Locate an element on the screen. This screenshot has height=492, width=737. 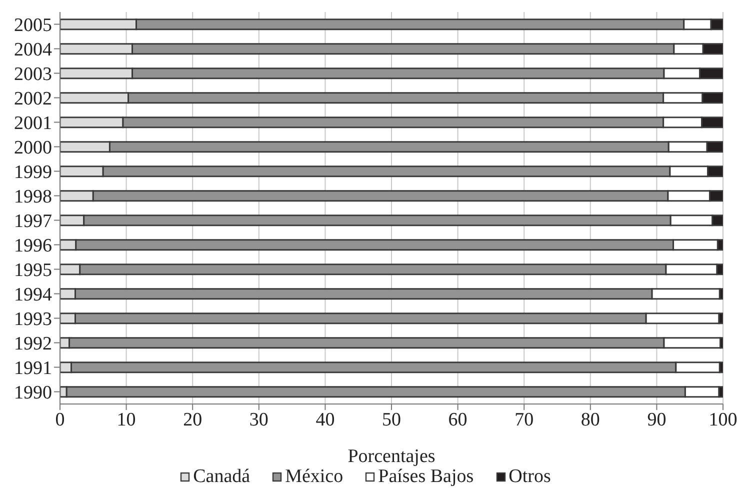
y-tick-label: 1993 is located at coordinates (33, 319).